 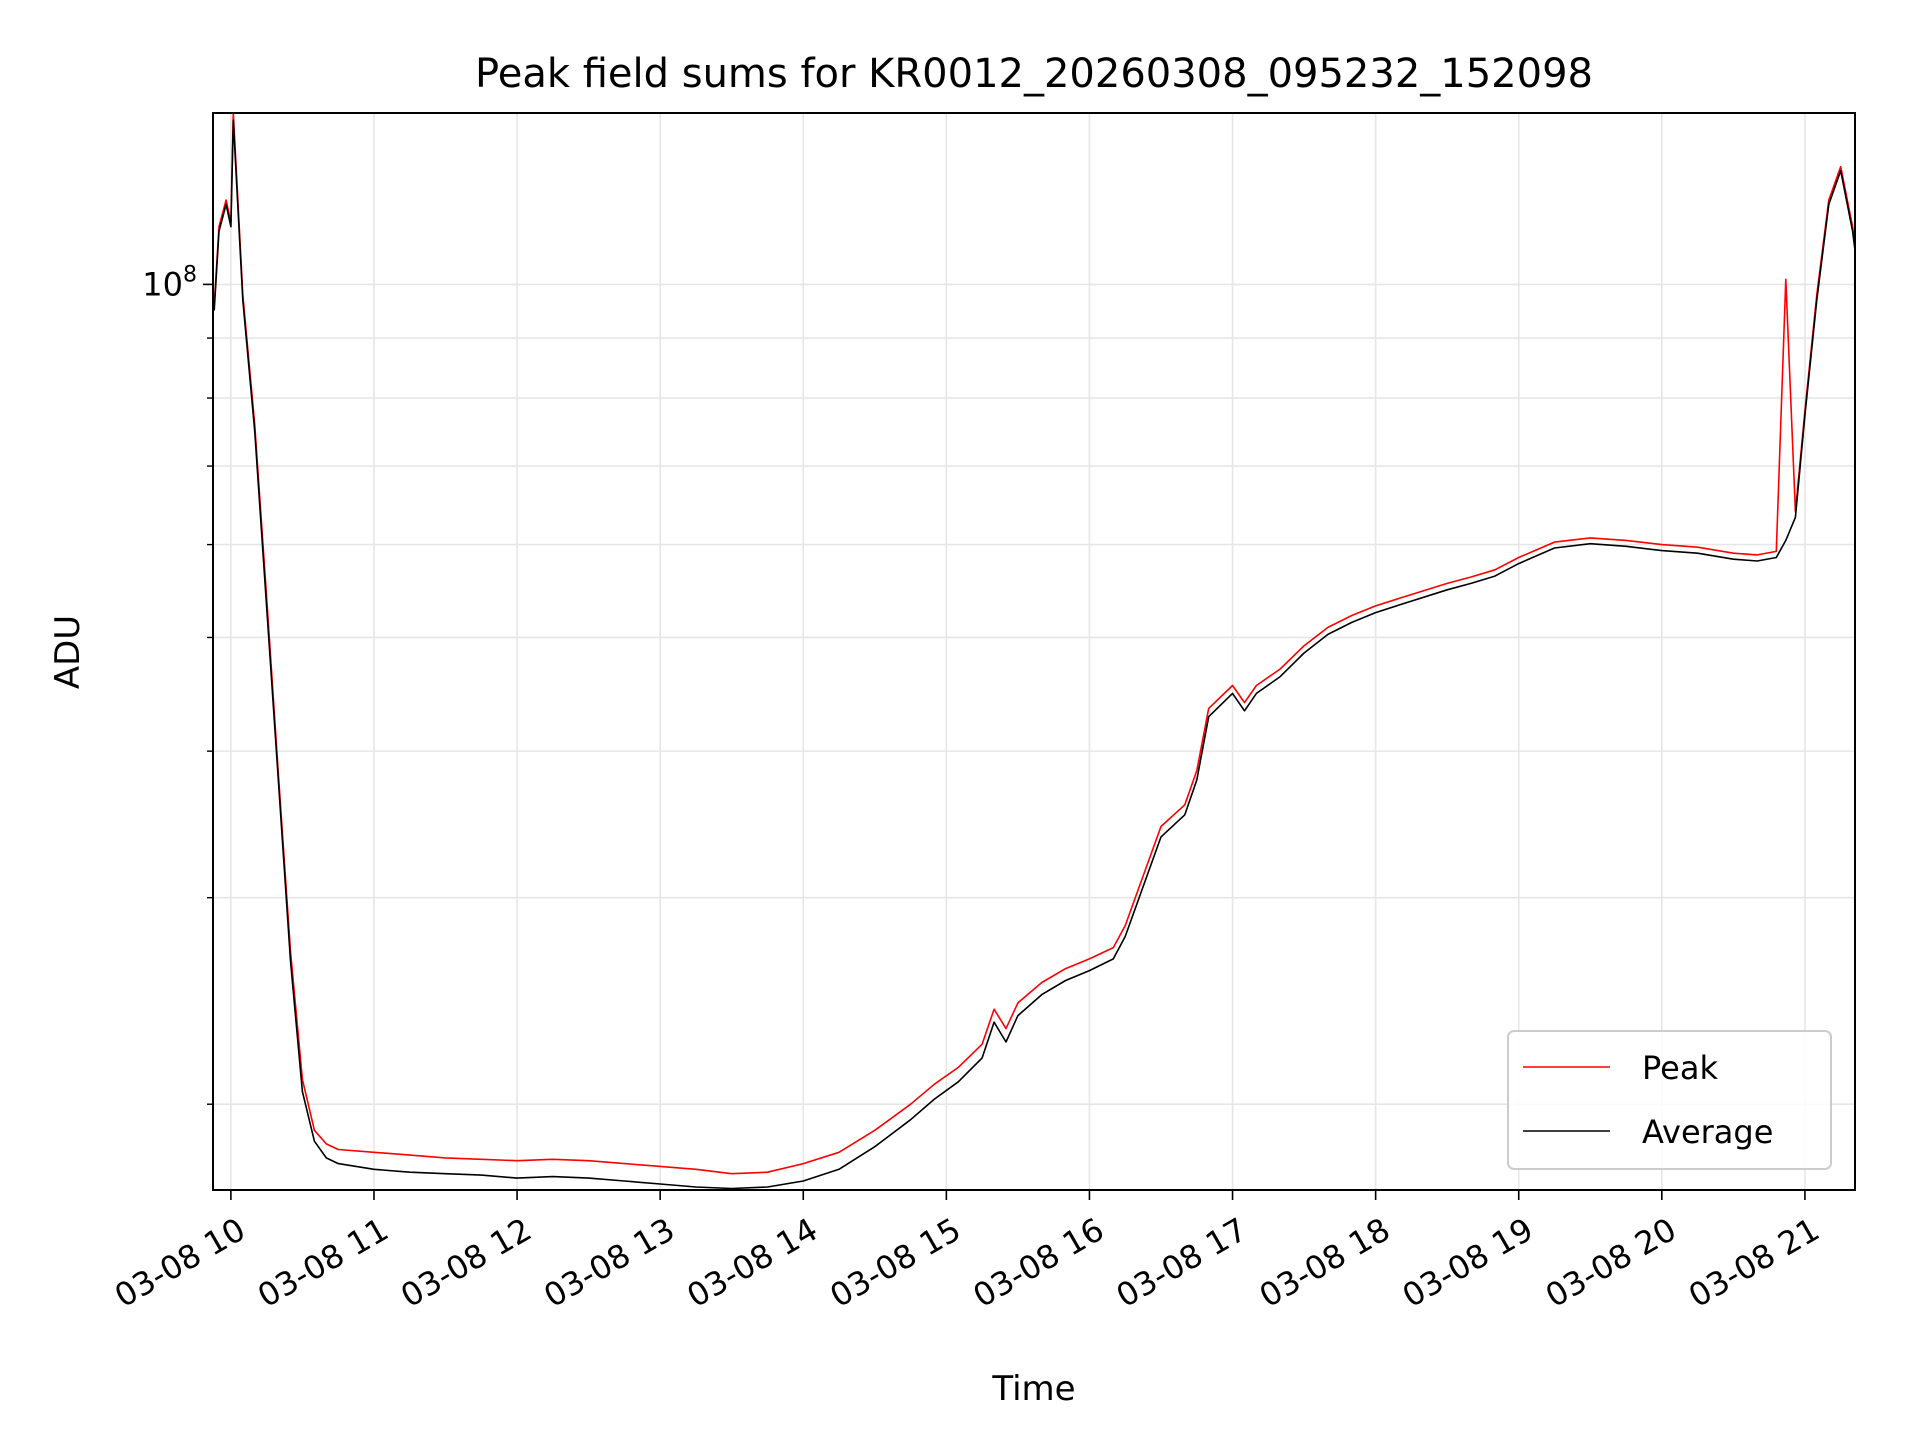 I want to click on x-tick-label: 03-08 13, so click(x=609, y=1262).